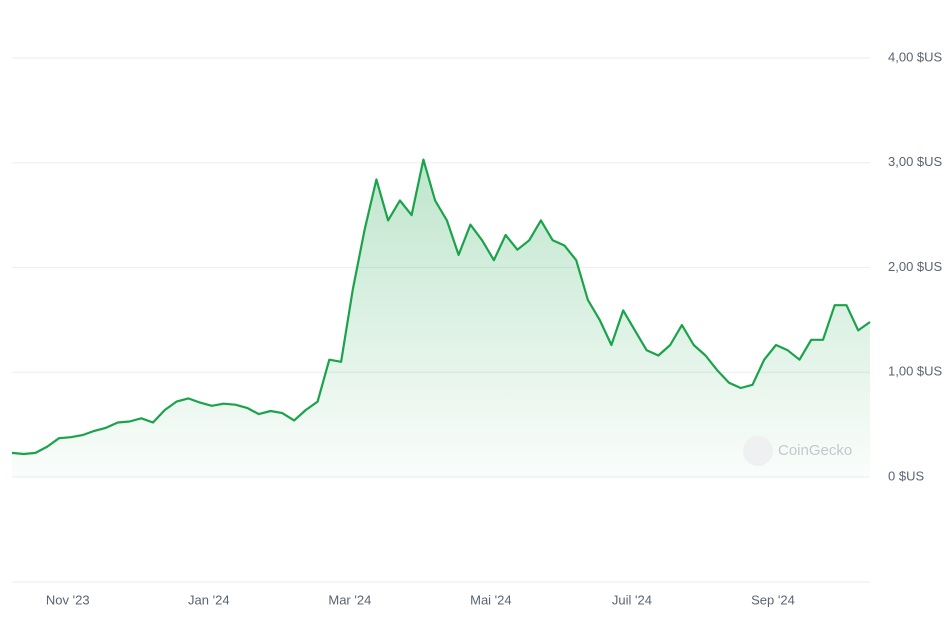 The height and width of the screenshot is (619, 949). Describe the element at coordinates (349, 599) in the screenshot. I see `x-tick-label: Mar '24` at that location.